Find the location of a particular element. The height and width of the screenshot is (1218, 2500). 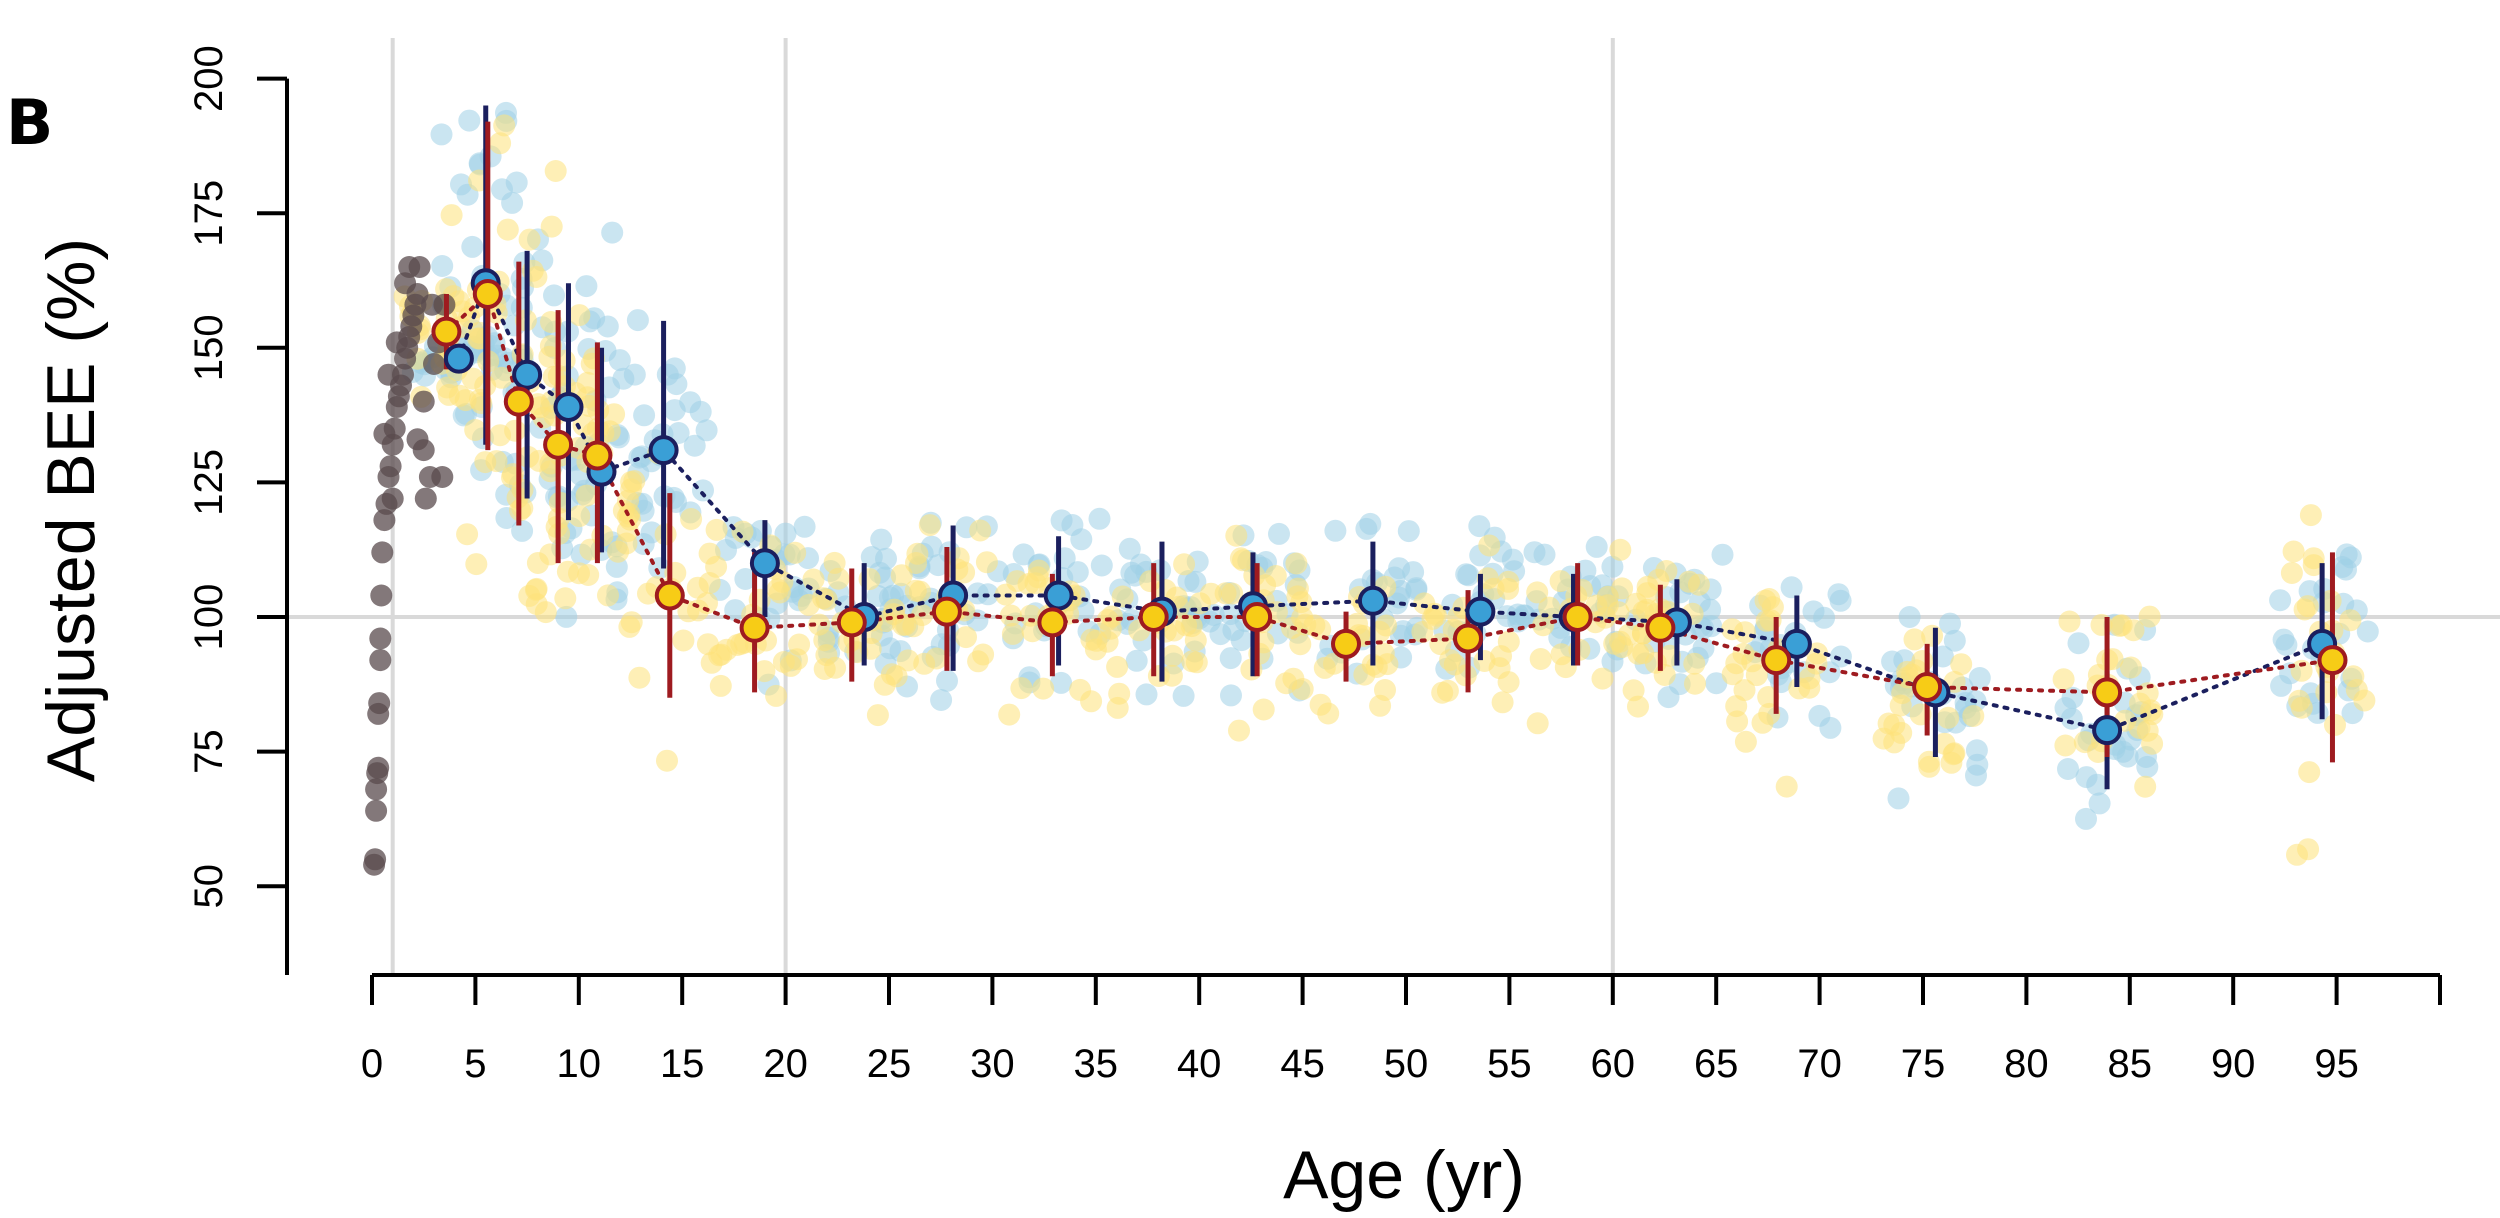

x-axis-title: Age (yr) is located at coordinates (1404, 1175).